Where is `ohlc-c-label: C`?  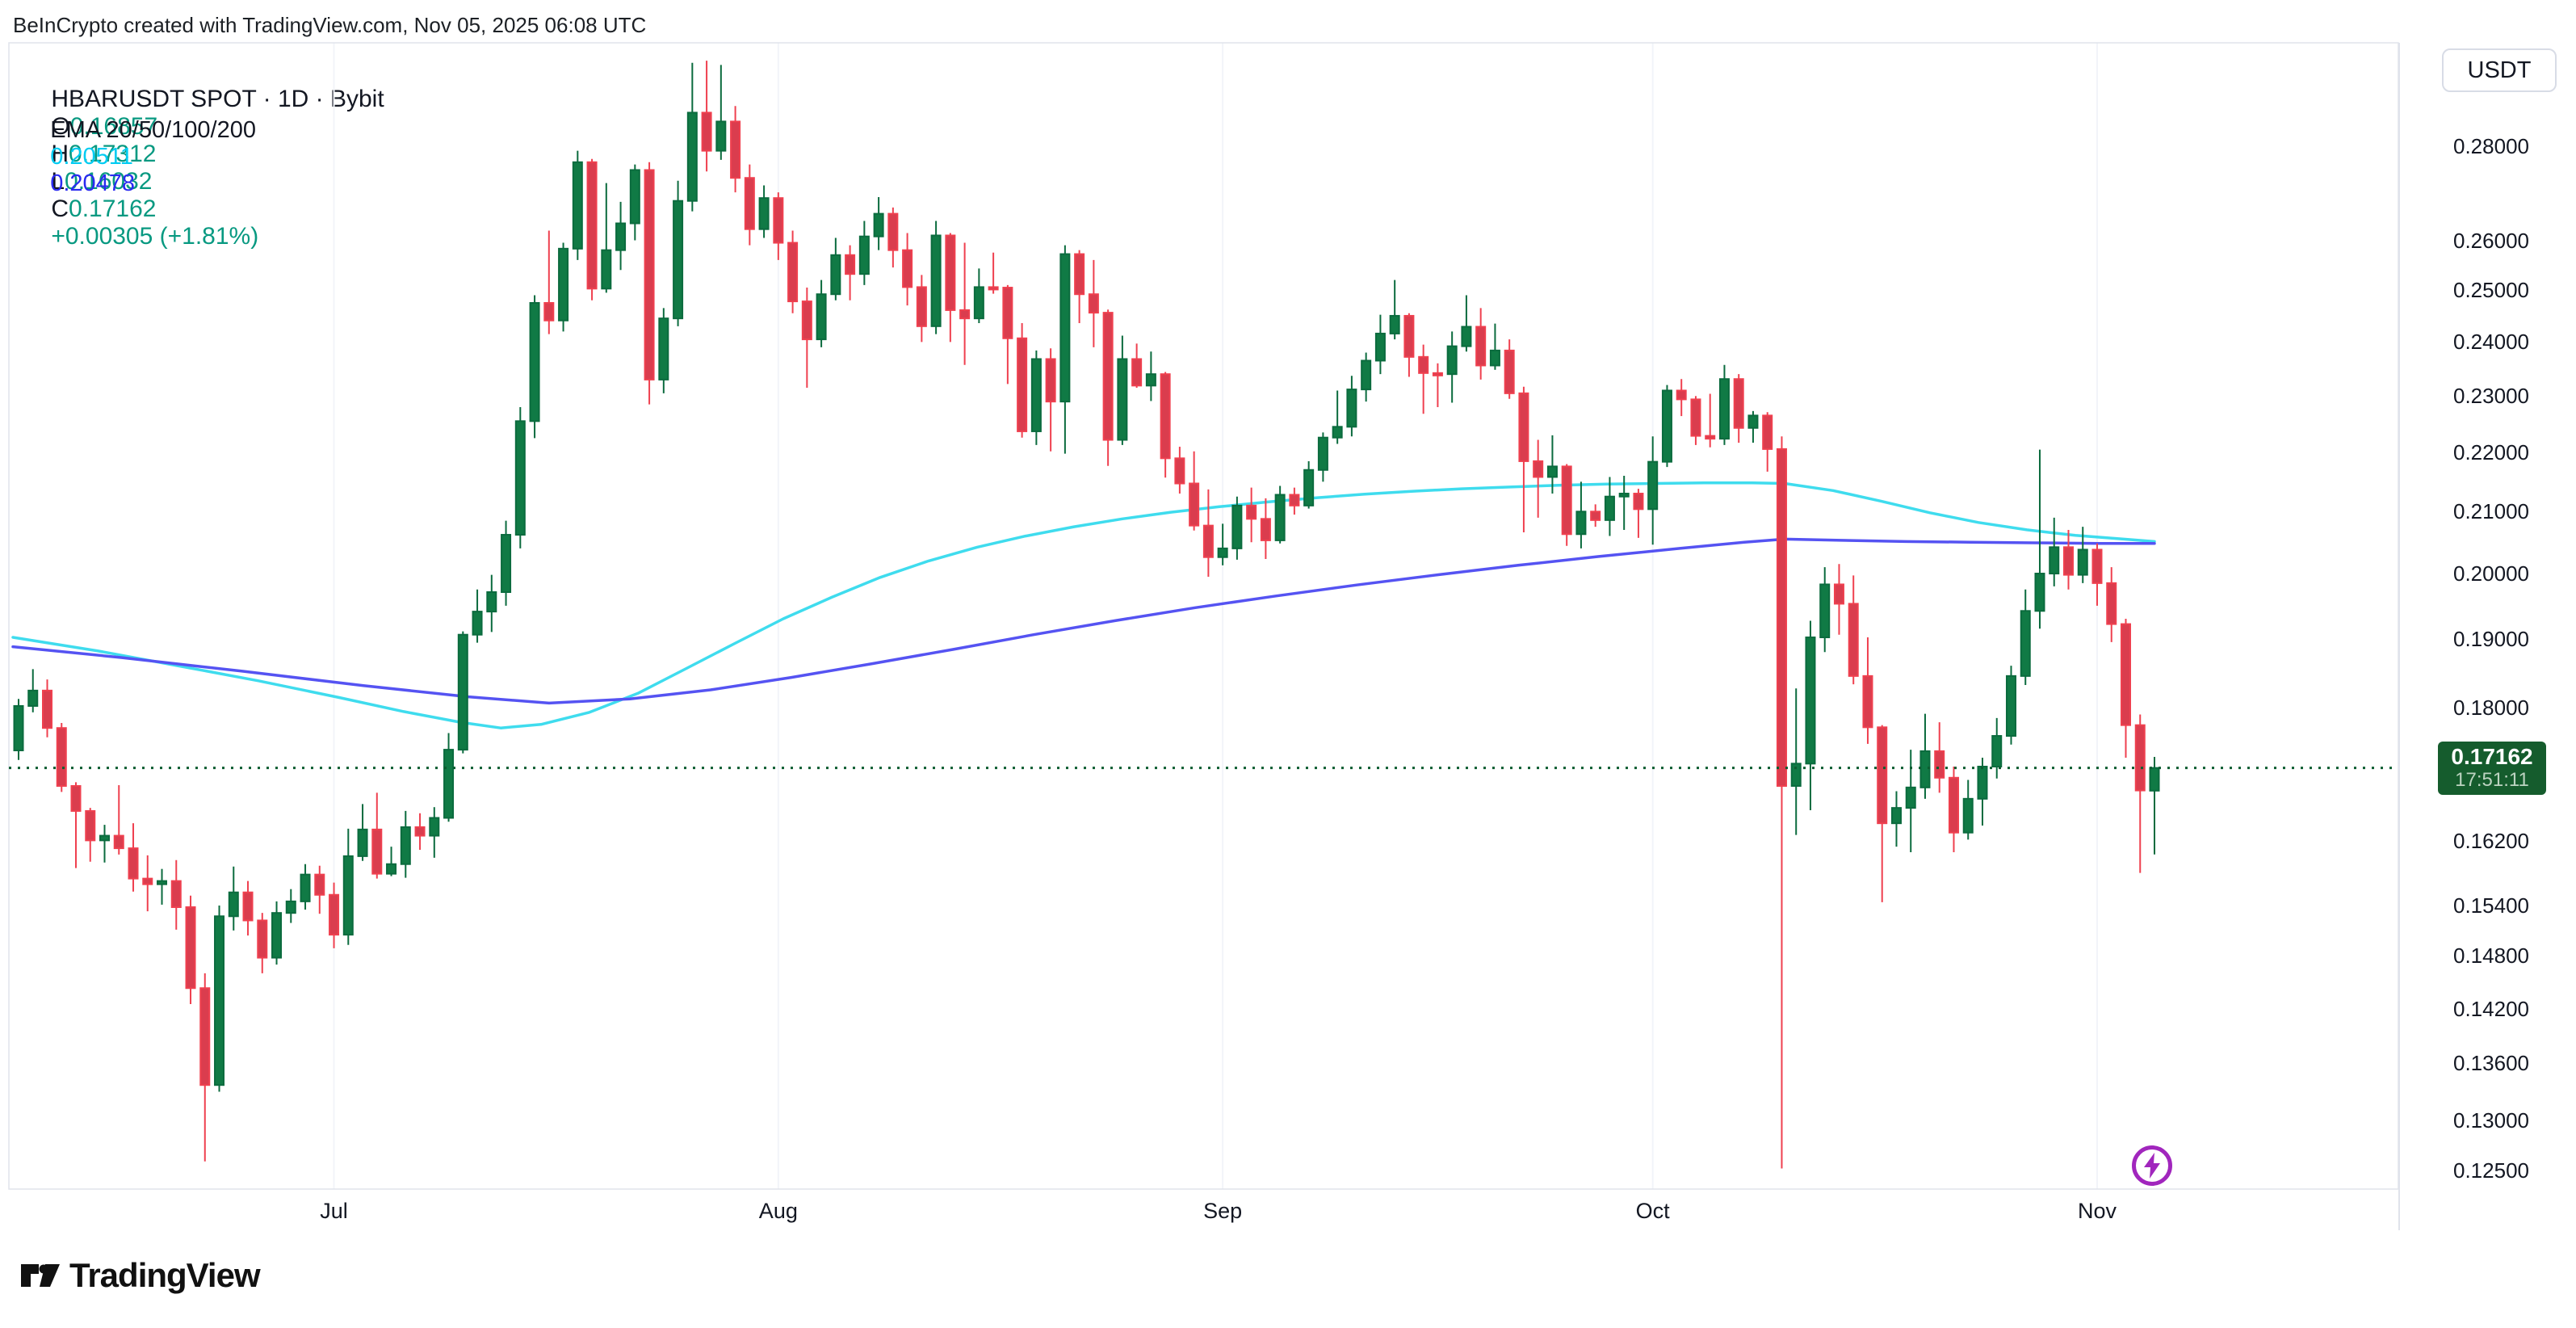
ohlc-c-label: C is located at coordinates (60, 208).